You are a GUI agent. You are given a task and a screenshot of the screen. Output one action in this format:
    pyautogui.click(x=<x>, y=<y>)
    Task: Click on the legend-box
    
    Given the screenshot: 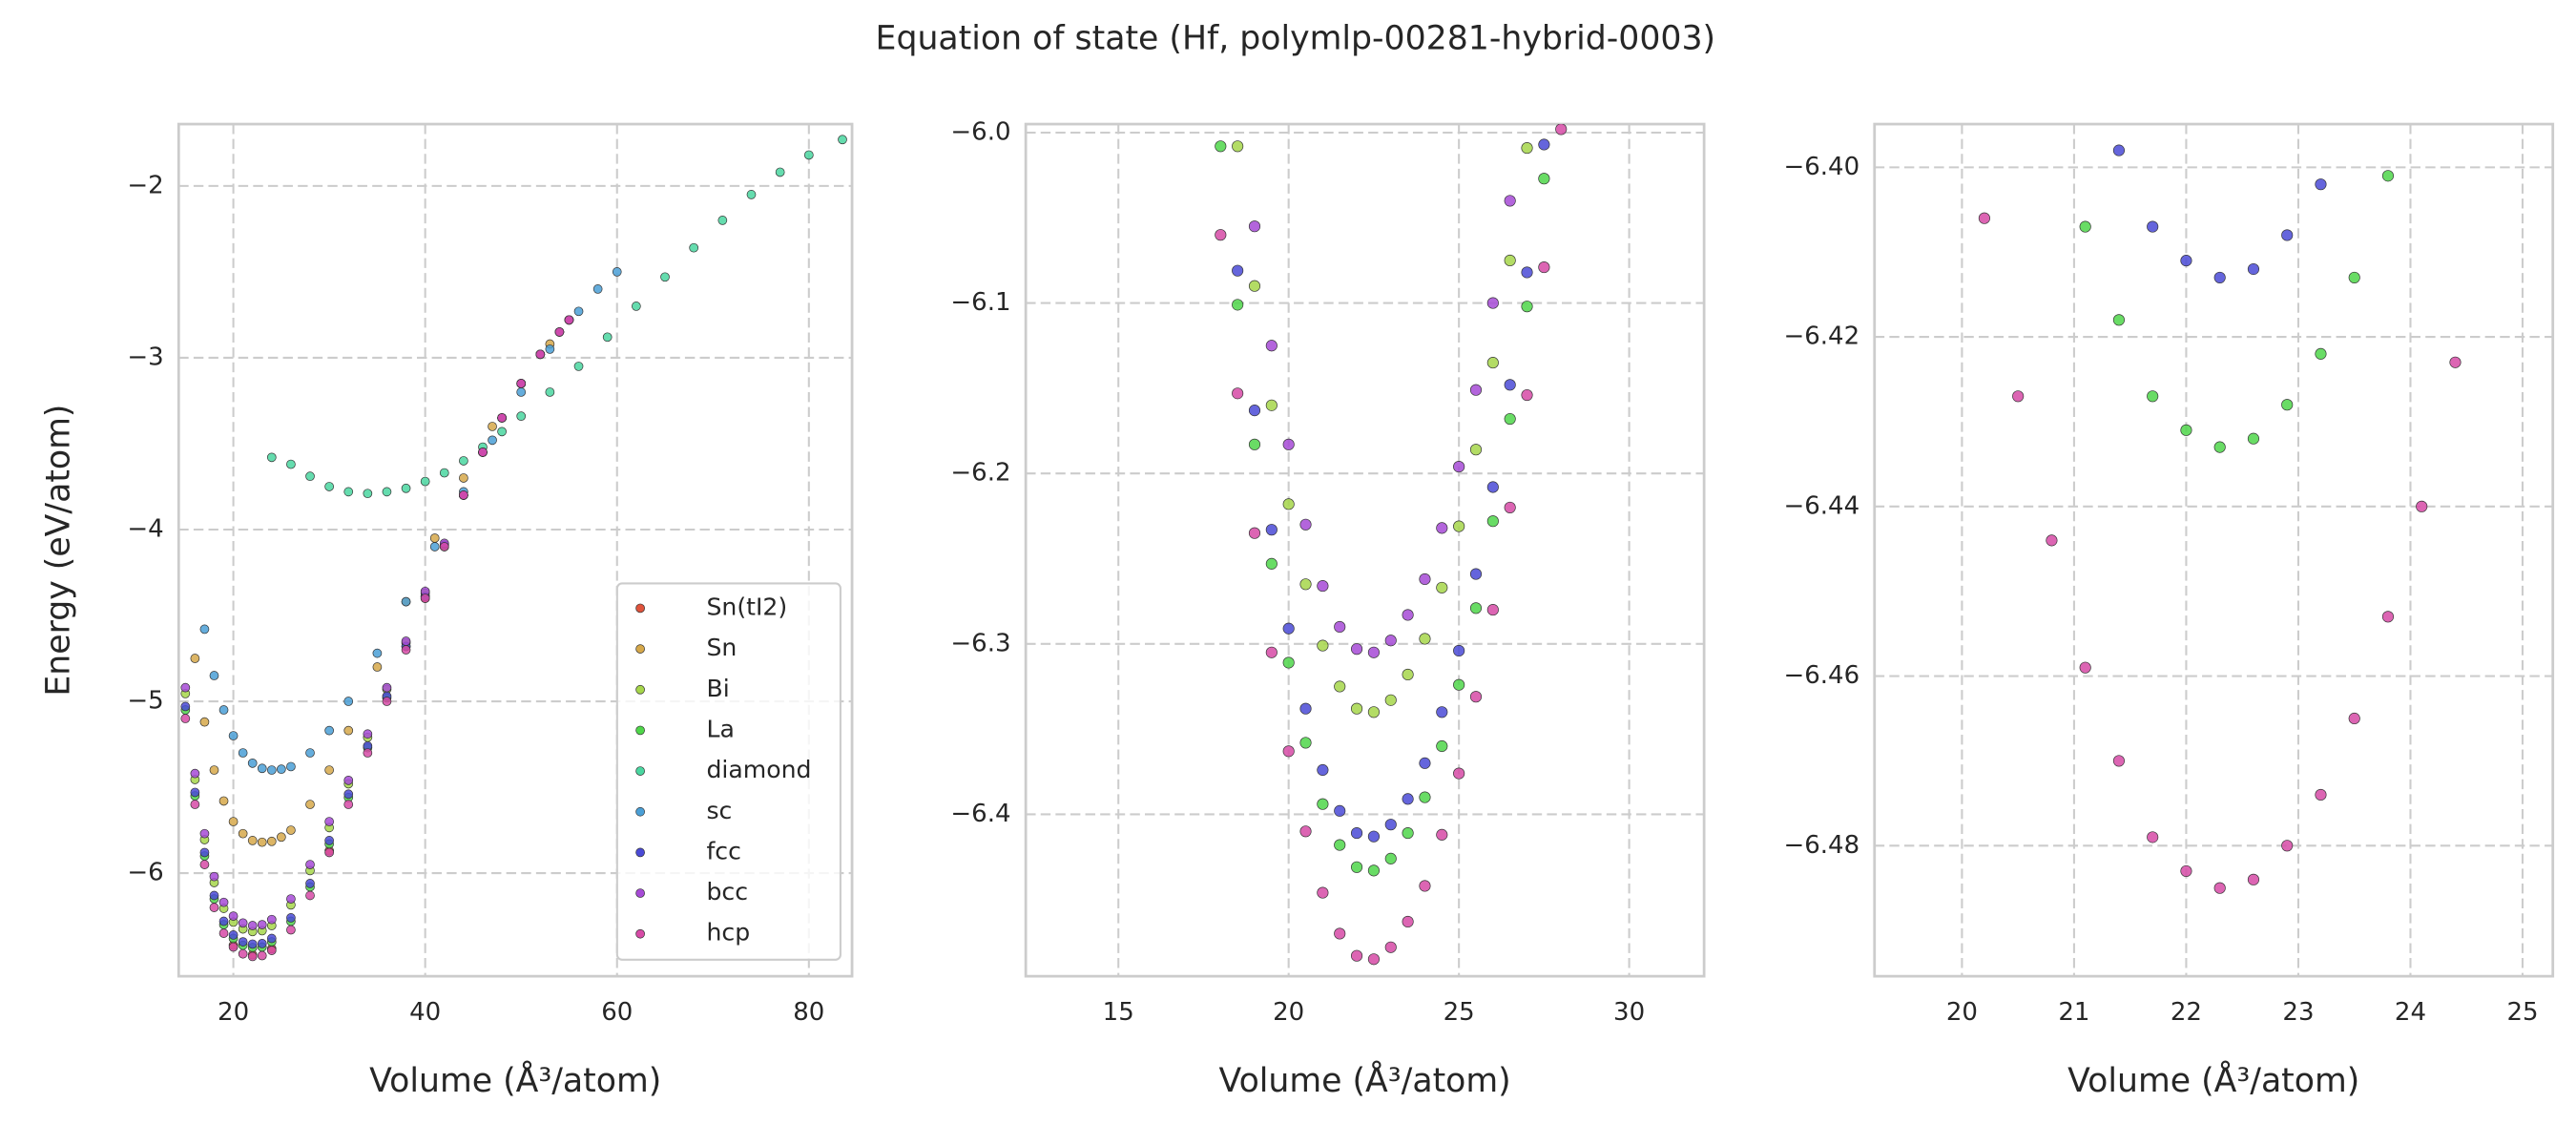 What is the action you would take?
    pyautogui.click(x=728, y=771)
    